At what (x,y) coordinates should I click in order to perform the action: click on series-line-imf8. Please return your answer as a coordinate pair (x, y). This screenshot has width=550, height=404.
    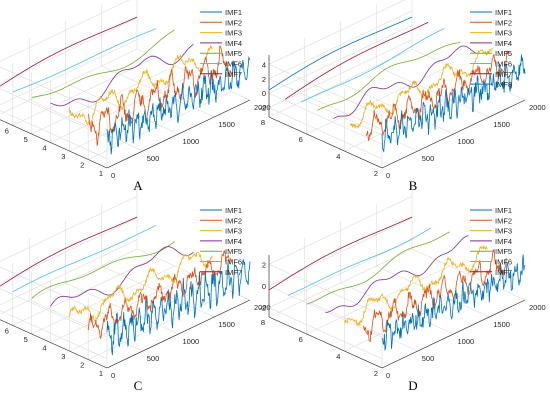
    Looking at the image, I should click on (340, 53).